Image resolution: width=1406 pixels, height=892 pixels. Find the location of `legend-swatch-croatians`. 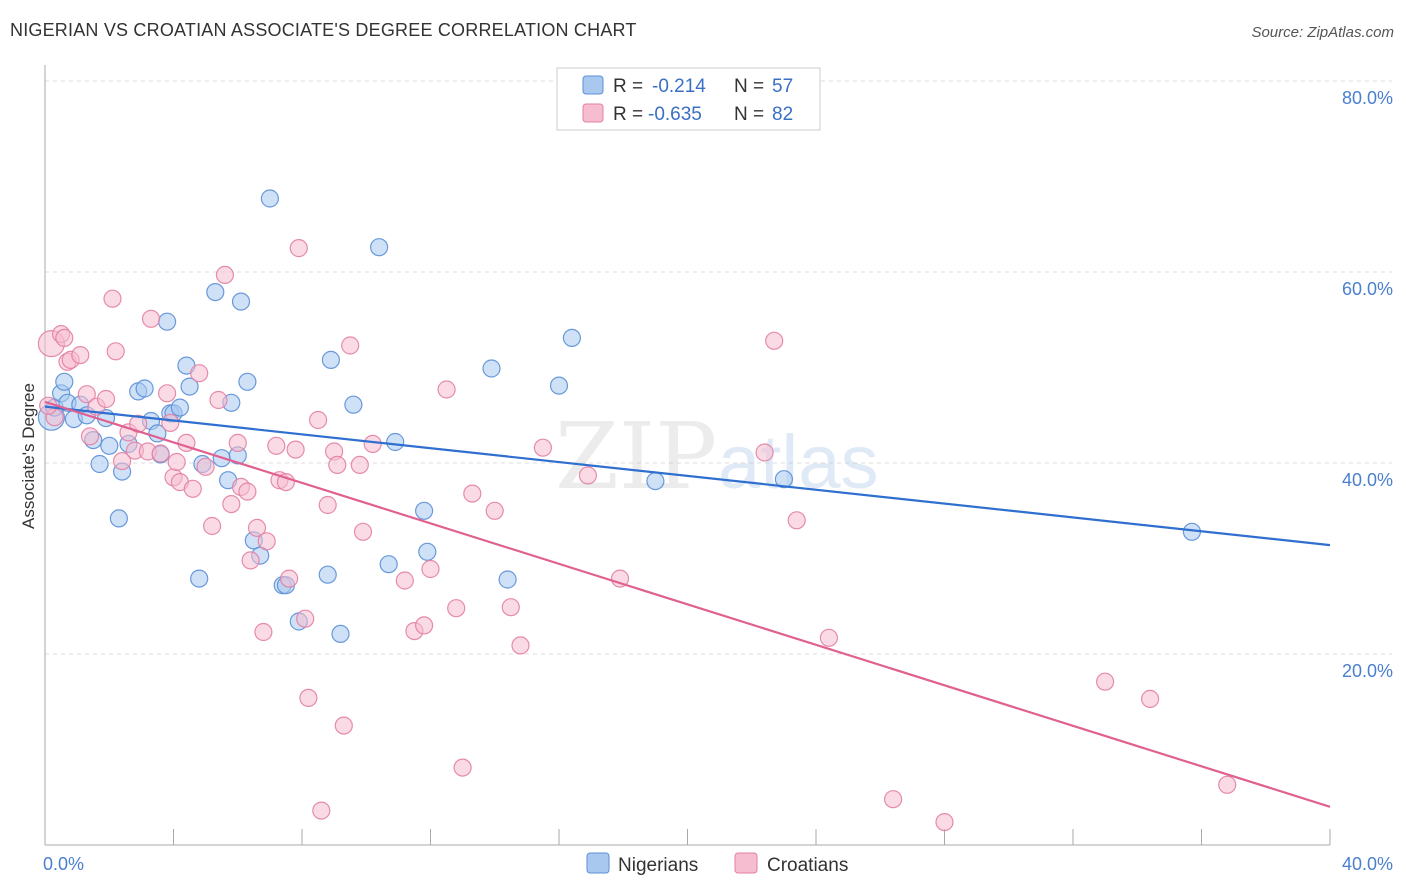

legend-swatch-croatians is located at coordinates (593, 113).